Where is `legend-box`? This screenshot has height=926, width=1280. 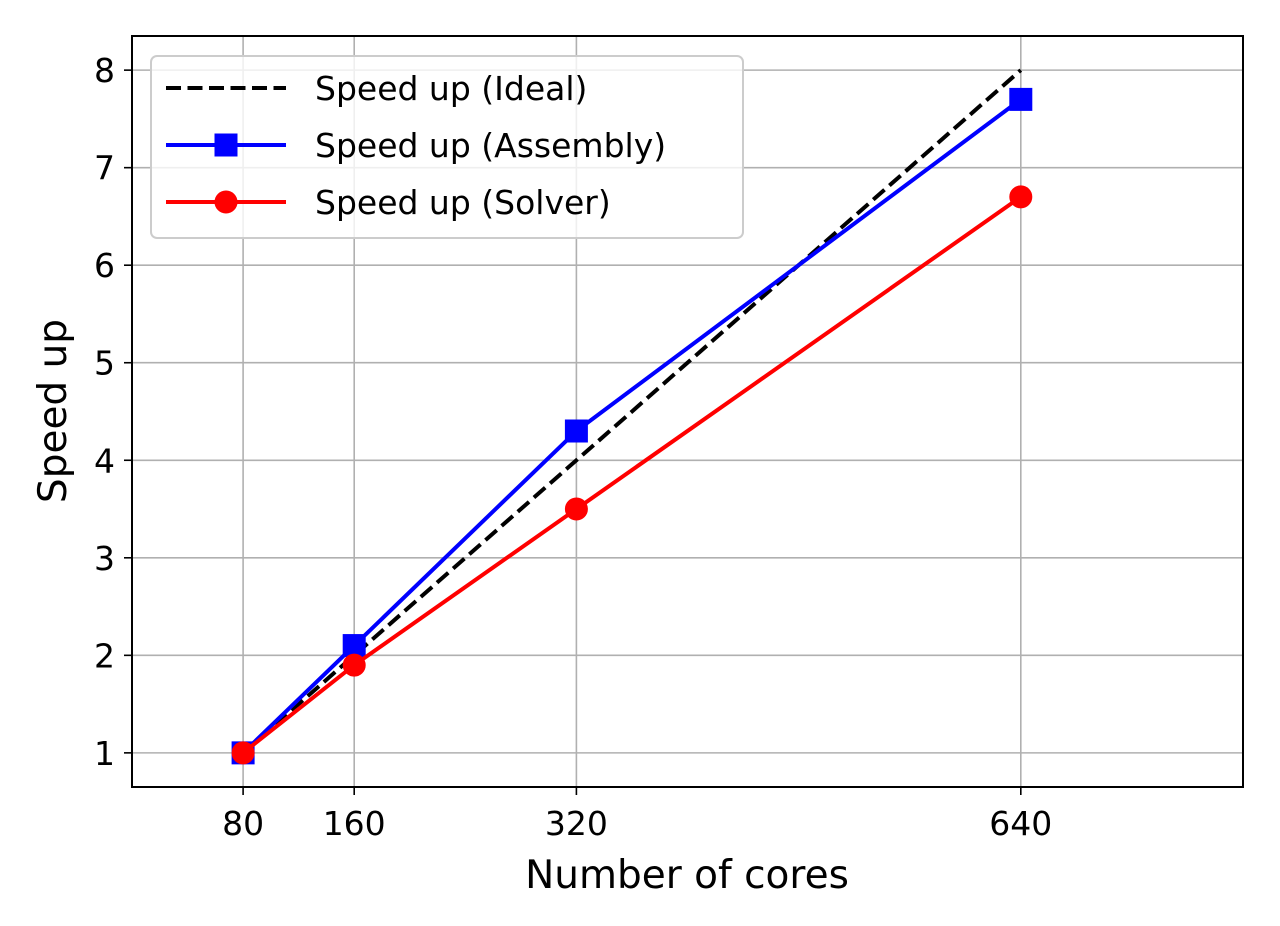 legend-box is located at coordinates (447, 147).